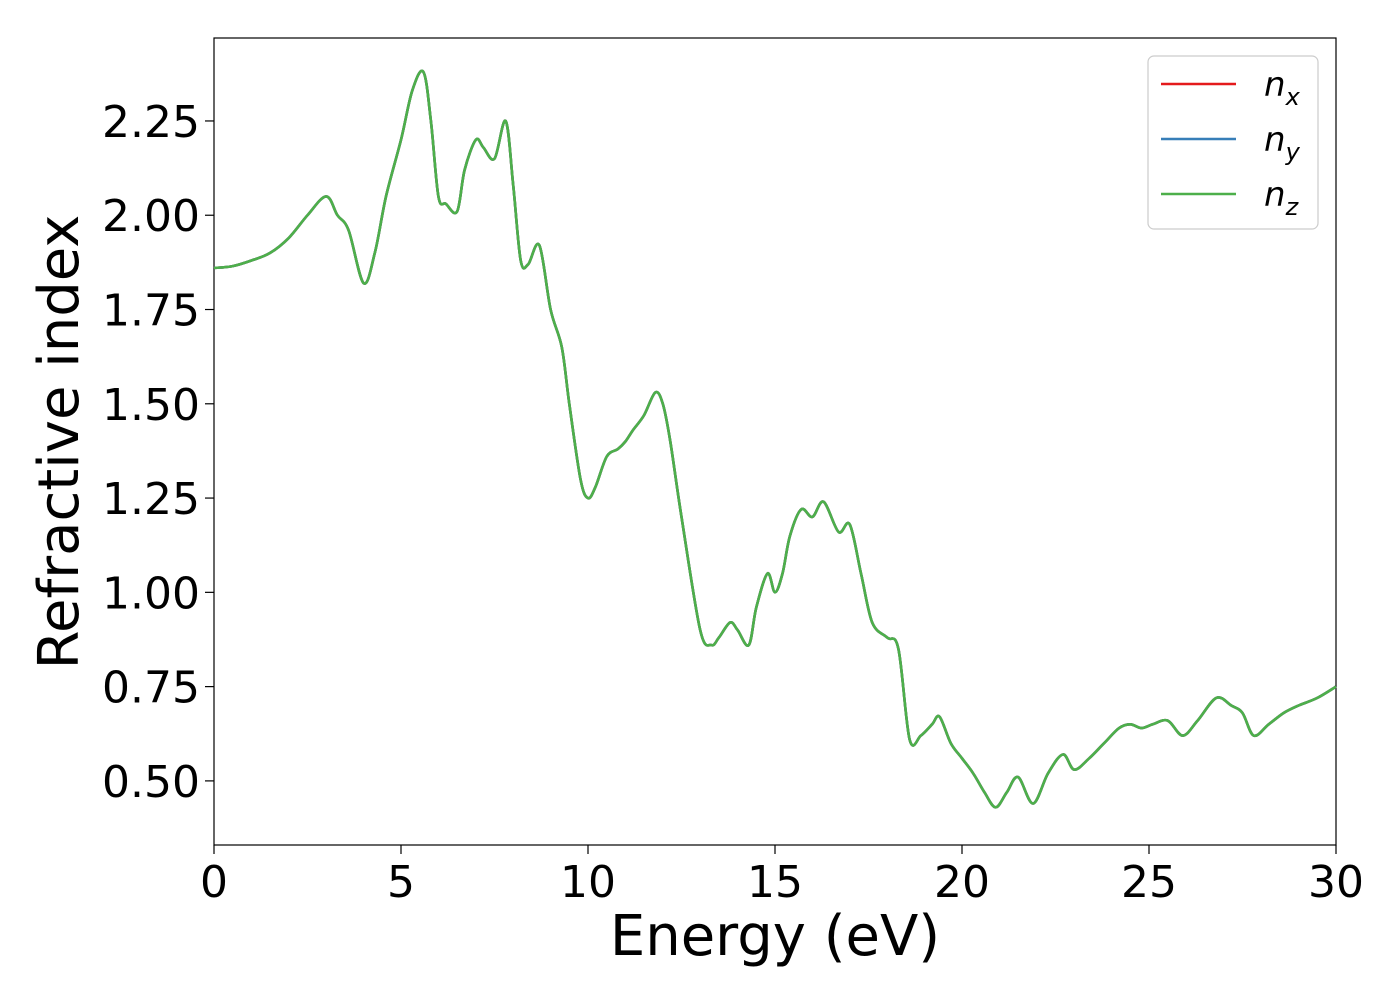  Describe the element at coordinates (151, 311) in the screenshot. I see `y-tick-label: 1.75` at that location.